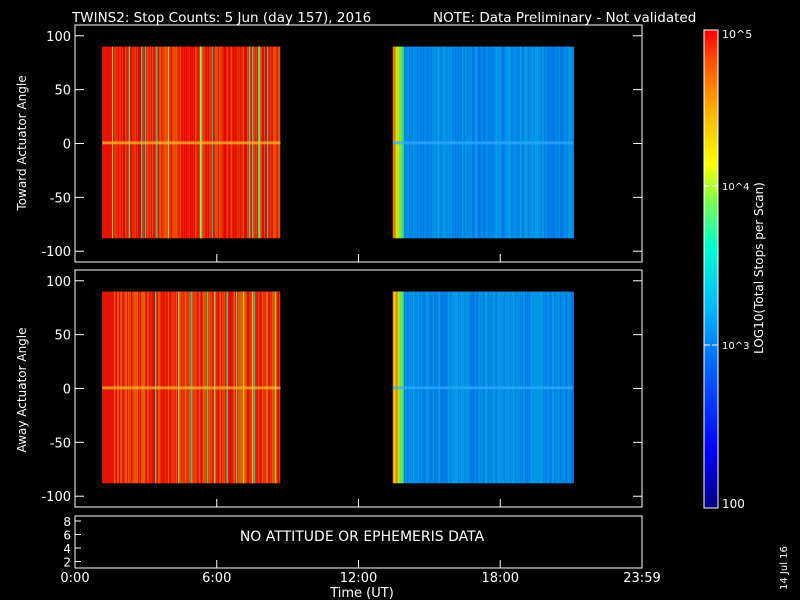 This screenshot has width=800, height=600. Describe the element at coordinates (22, 389) in the screenshot. I see `bottom-y-axis-label: Away Actuator Angle` at that location.